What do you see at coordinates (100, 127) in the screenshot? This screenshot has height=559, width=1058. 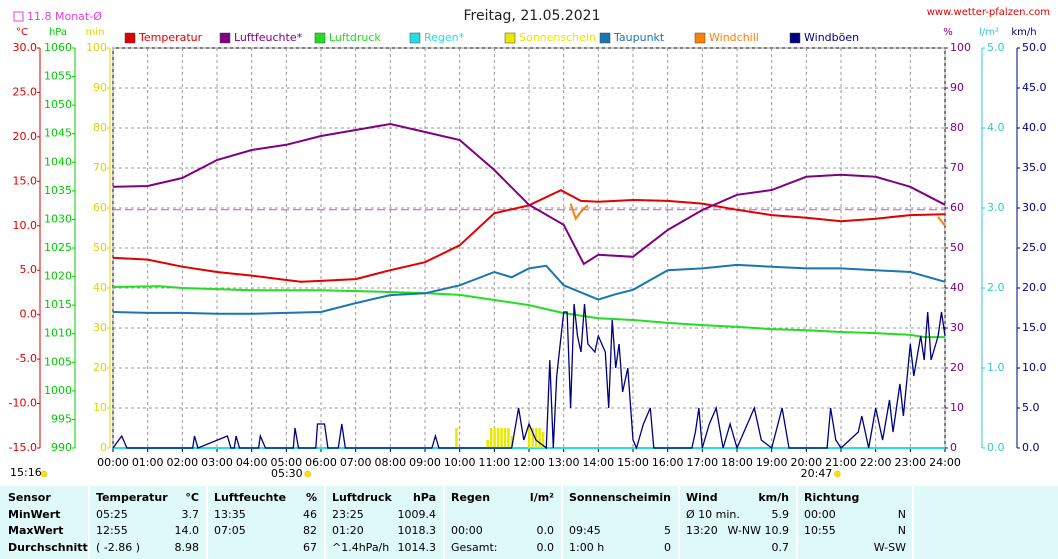 I see `axis-tick-label: 80` at bounding box center [100, 127].